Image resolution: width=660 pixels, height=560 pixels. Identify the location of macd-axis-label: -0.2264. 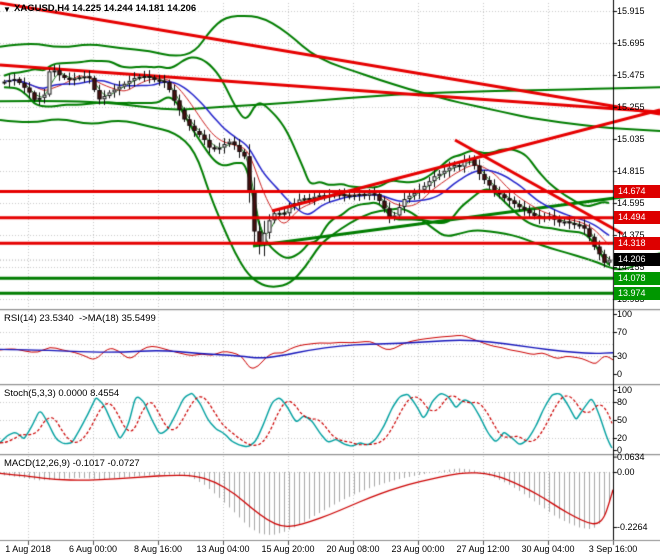
(632, 527).